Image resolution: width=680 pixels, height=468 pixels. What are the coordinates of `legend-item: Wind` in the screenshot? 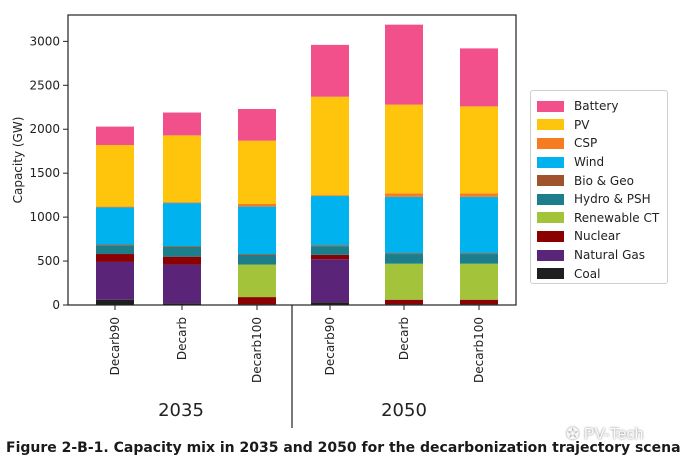 It's located at (599, 162).